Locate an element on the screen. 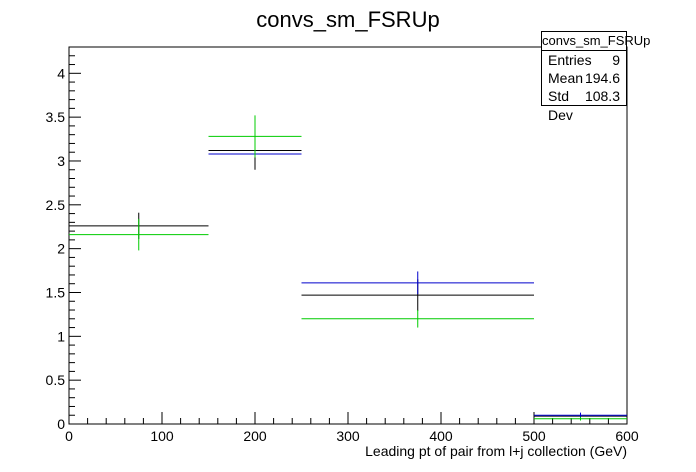 The image size is (696, 472). y-tick-label: 4 is located at coordinates (61, 73).